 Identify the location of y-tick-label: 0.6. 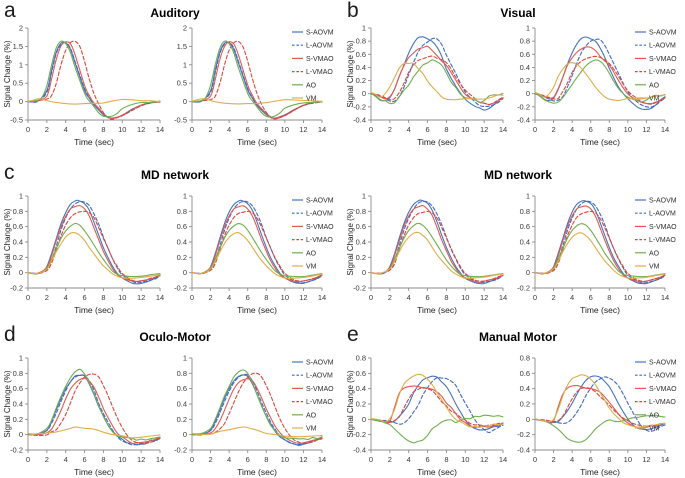
(525, 54).